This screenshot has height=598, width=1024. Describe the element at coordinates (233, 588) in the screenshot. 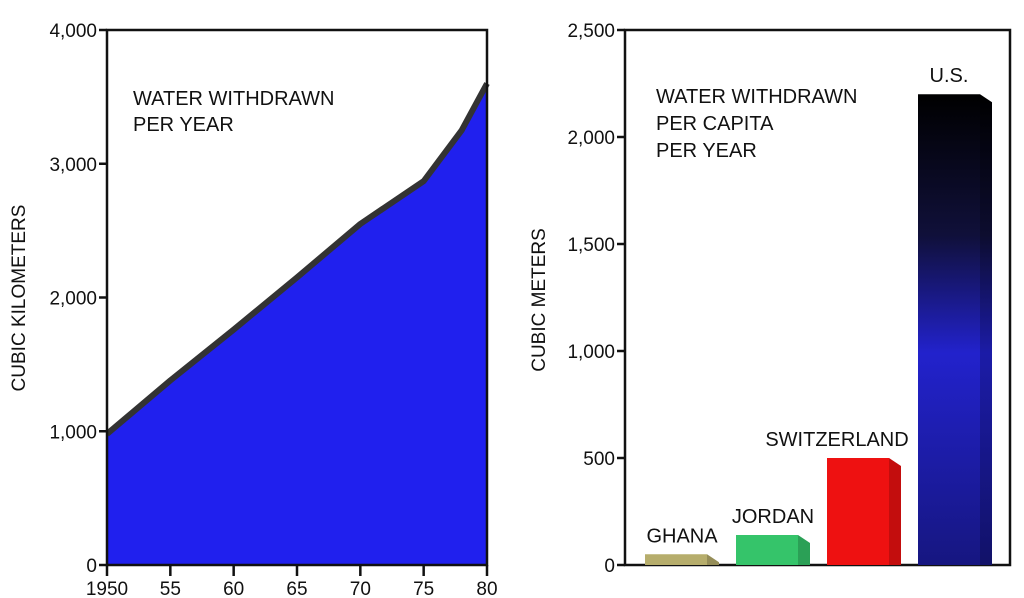

I see `x-tick-label: 60` at that location.